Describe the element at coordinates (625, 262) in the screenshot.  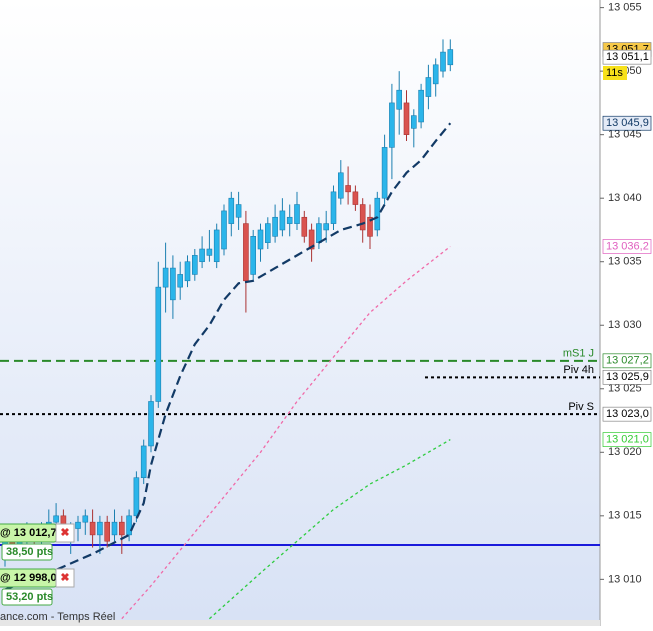
I see `y-tick-label: 13 035` at that location.